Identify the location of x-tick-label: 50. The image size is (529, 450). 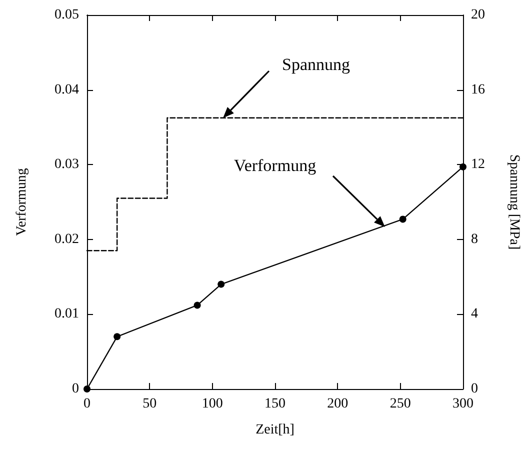
(149, 404).